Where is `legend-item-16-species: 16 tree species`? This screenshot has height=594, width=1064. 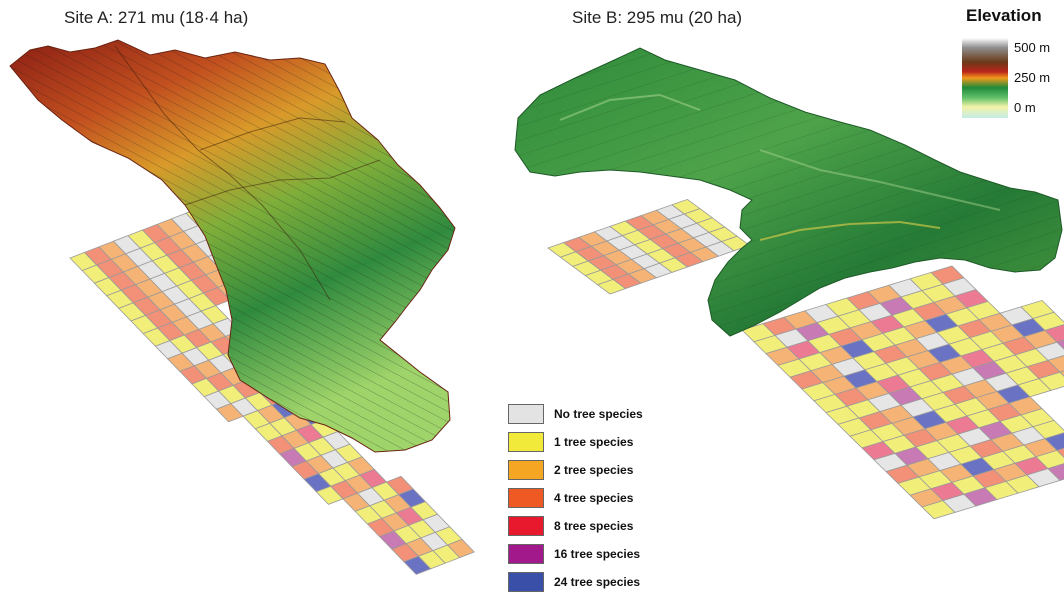 legend-item-16-species: 16 tree species is located at coordinates (608, 555).